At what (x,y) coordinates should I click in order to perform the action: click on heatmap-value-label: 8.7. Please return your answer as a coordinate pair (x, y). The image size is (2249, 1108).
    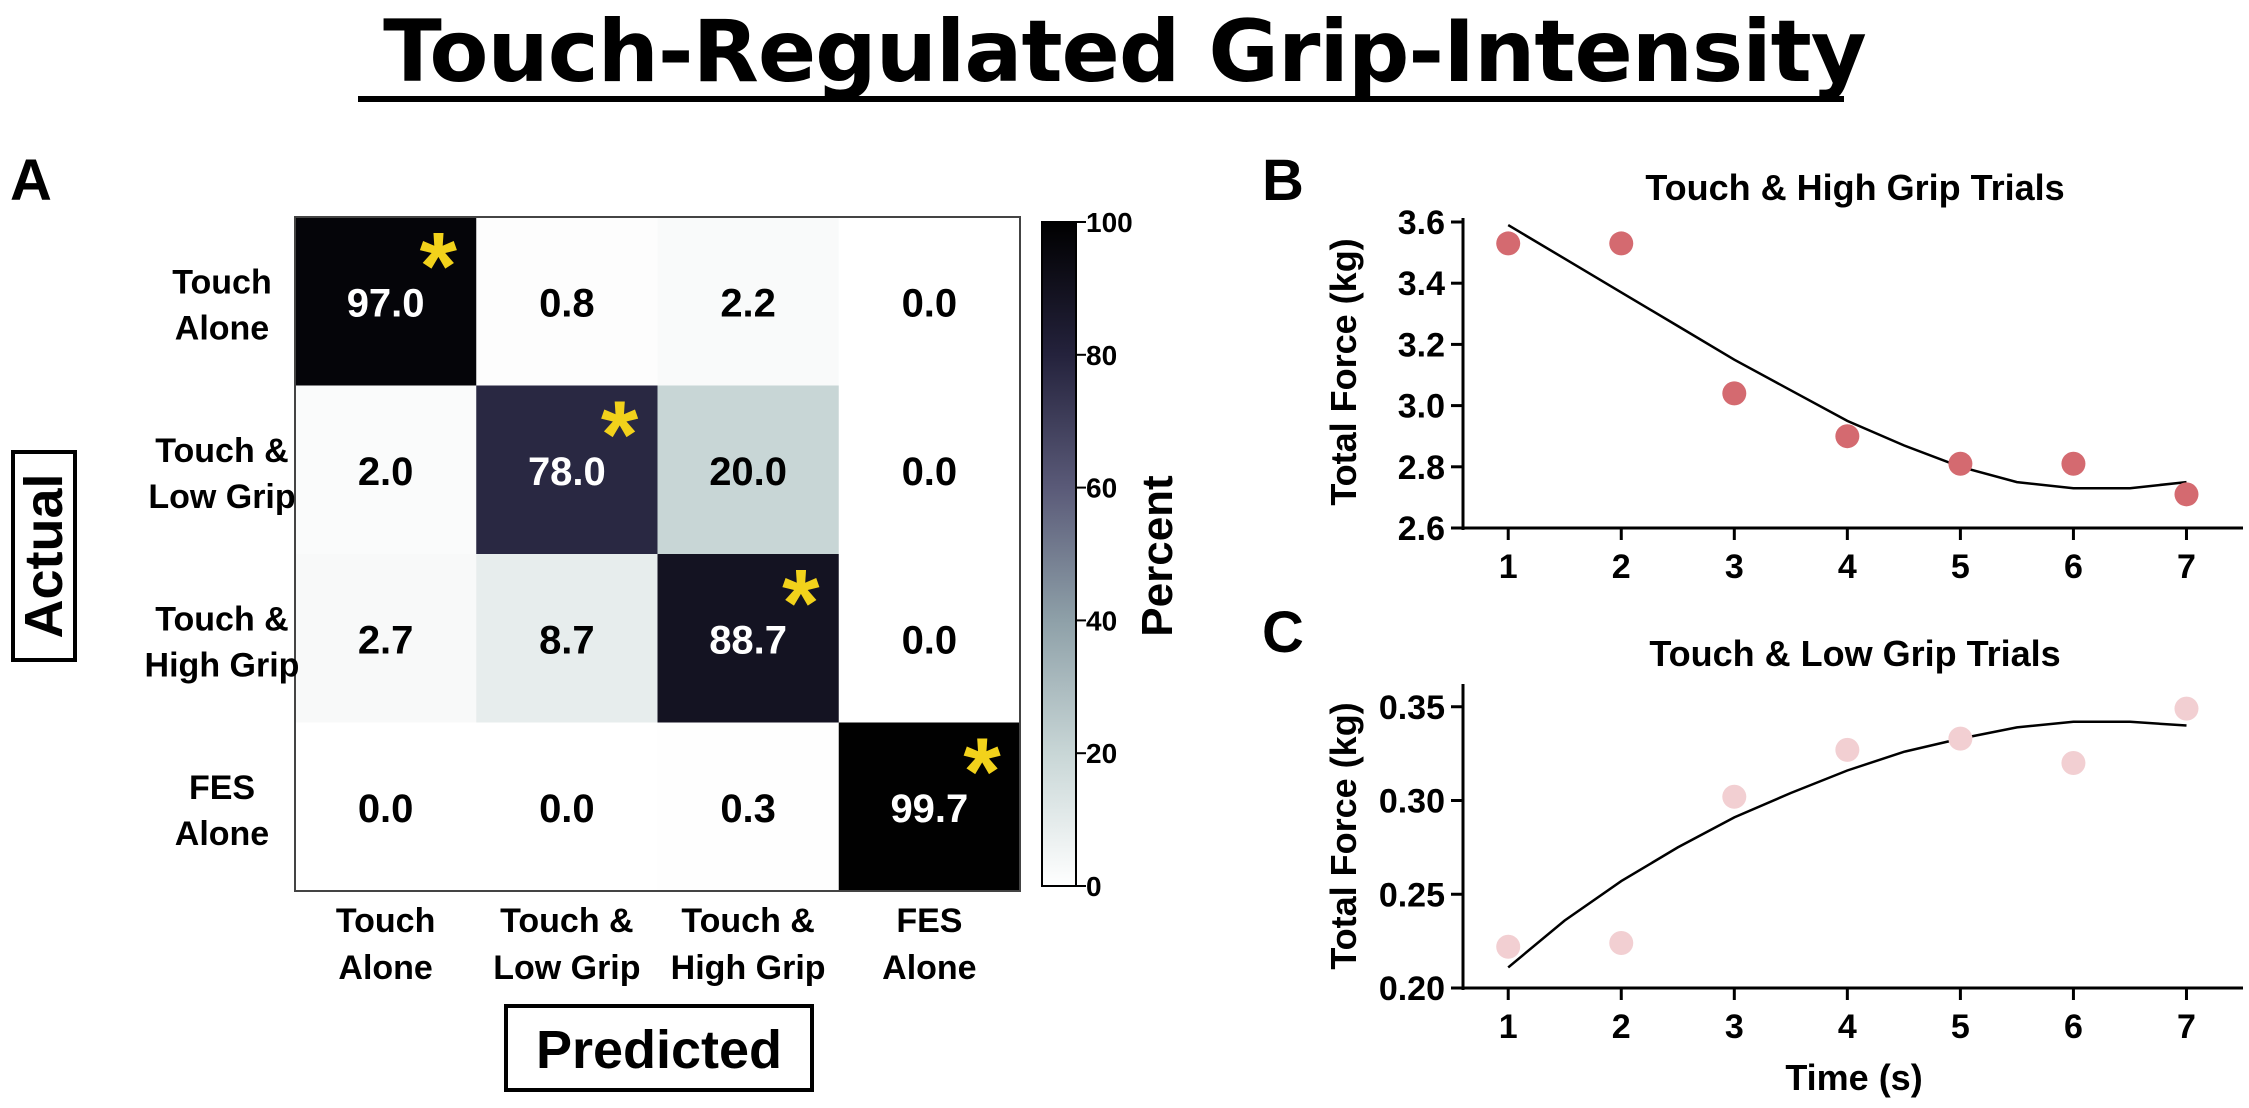
    Looking at the image, I should click on (567, 640).